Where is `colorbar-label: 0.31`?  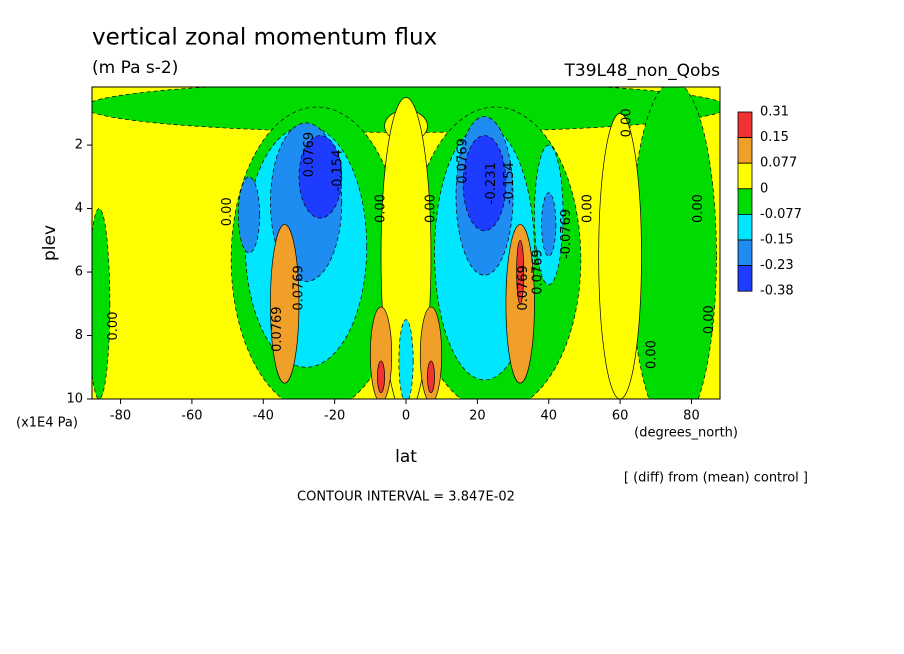
colorbar-label: 0.31 is located at coordinates (774, 112).